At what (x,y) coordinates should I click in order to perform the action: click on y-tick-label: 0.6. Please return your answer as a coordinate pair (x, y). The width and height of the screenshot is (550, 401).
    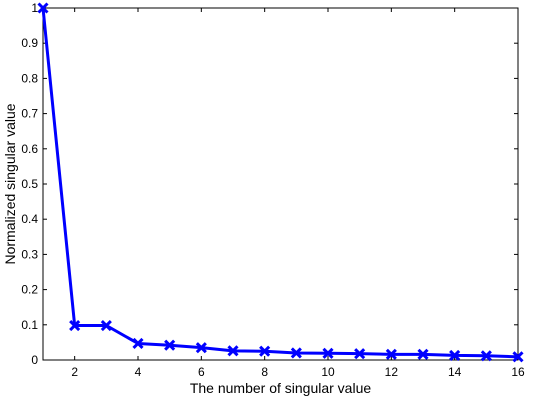
    Looking at the image, I should click on (29, 149).